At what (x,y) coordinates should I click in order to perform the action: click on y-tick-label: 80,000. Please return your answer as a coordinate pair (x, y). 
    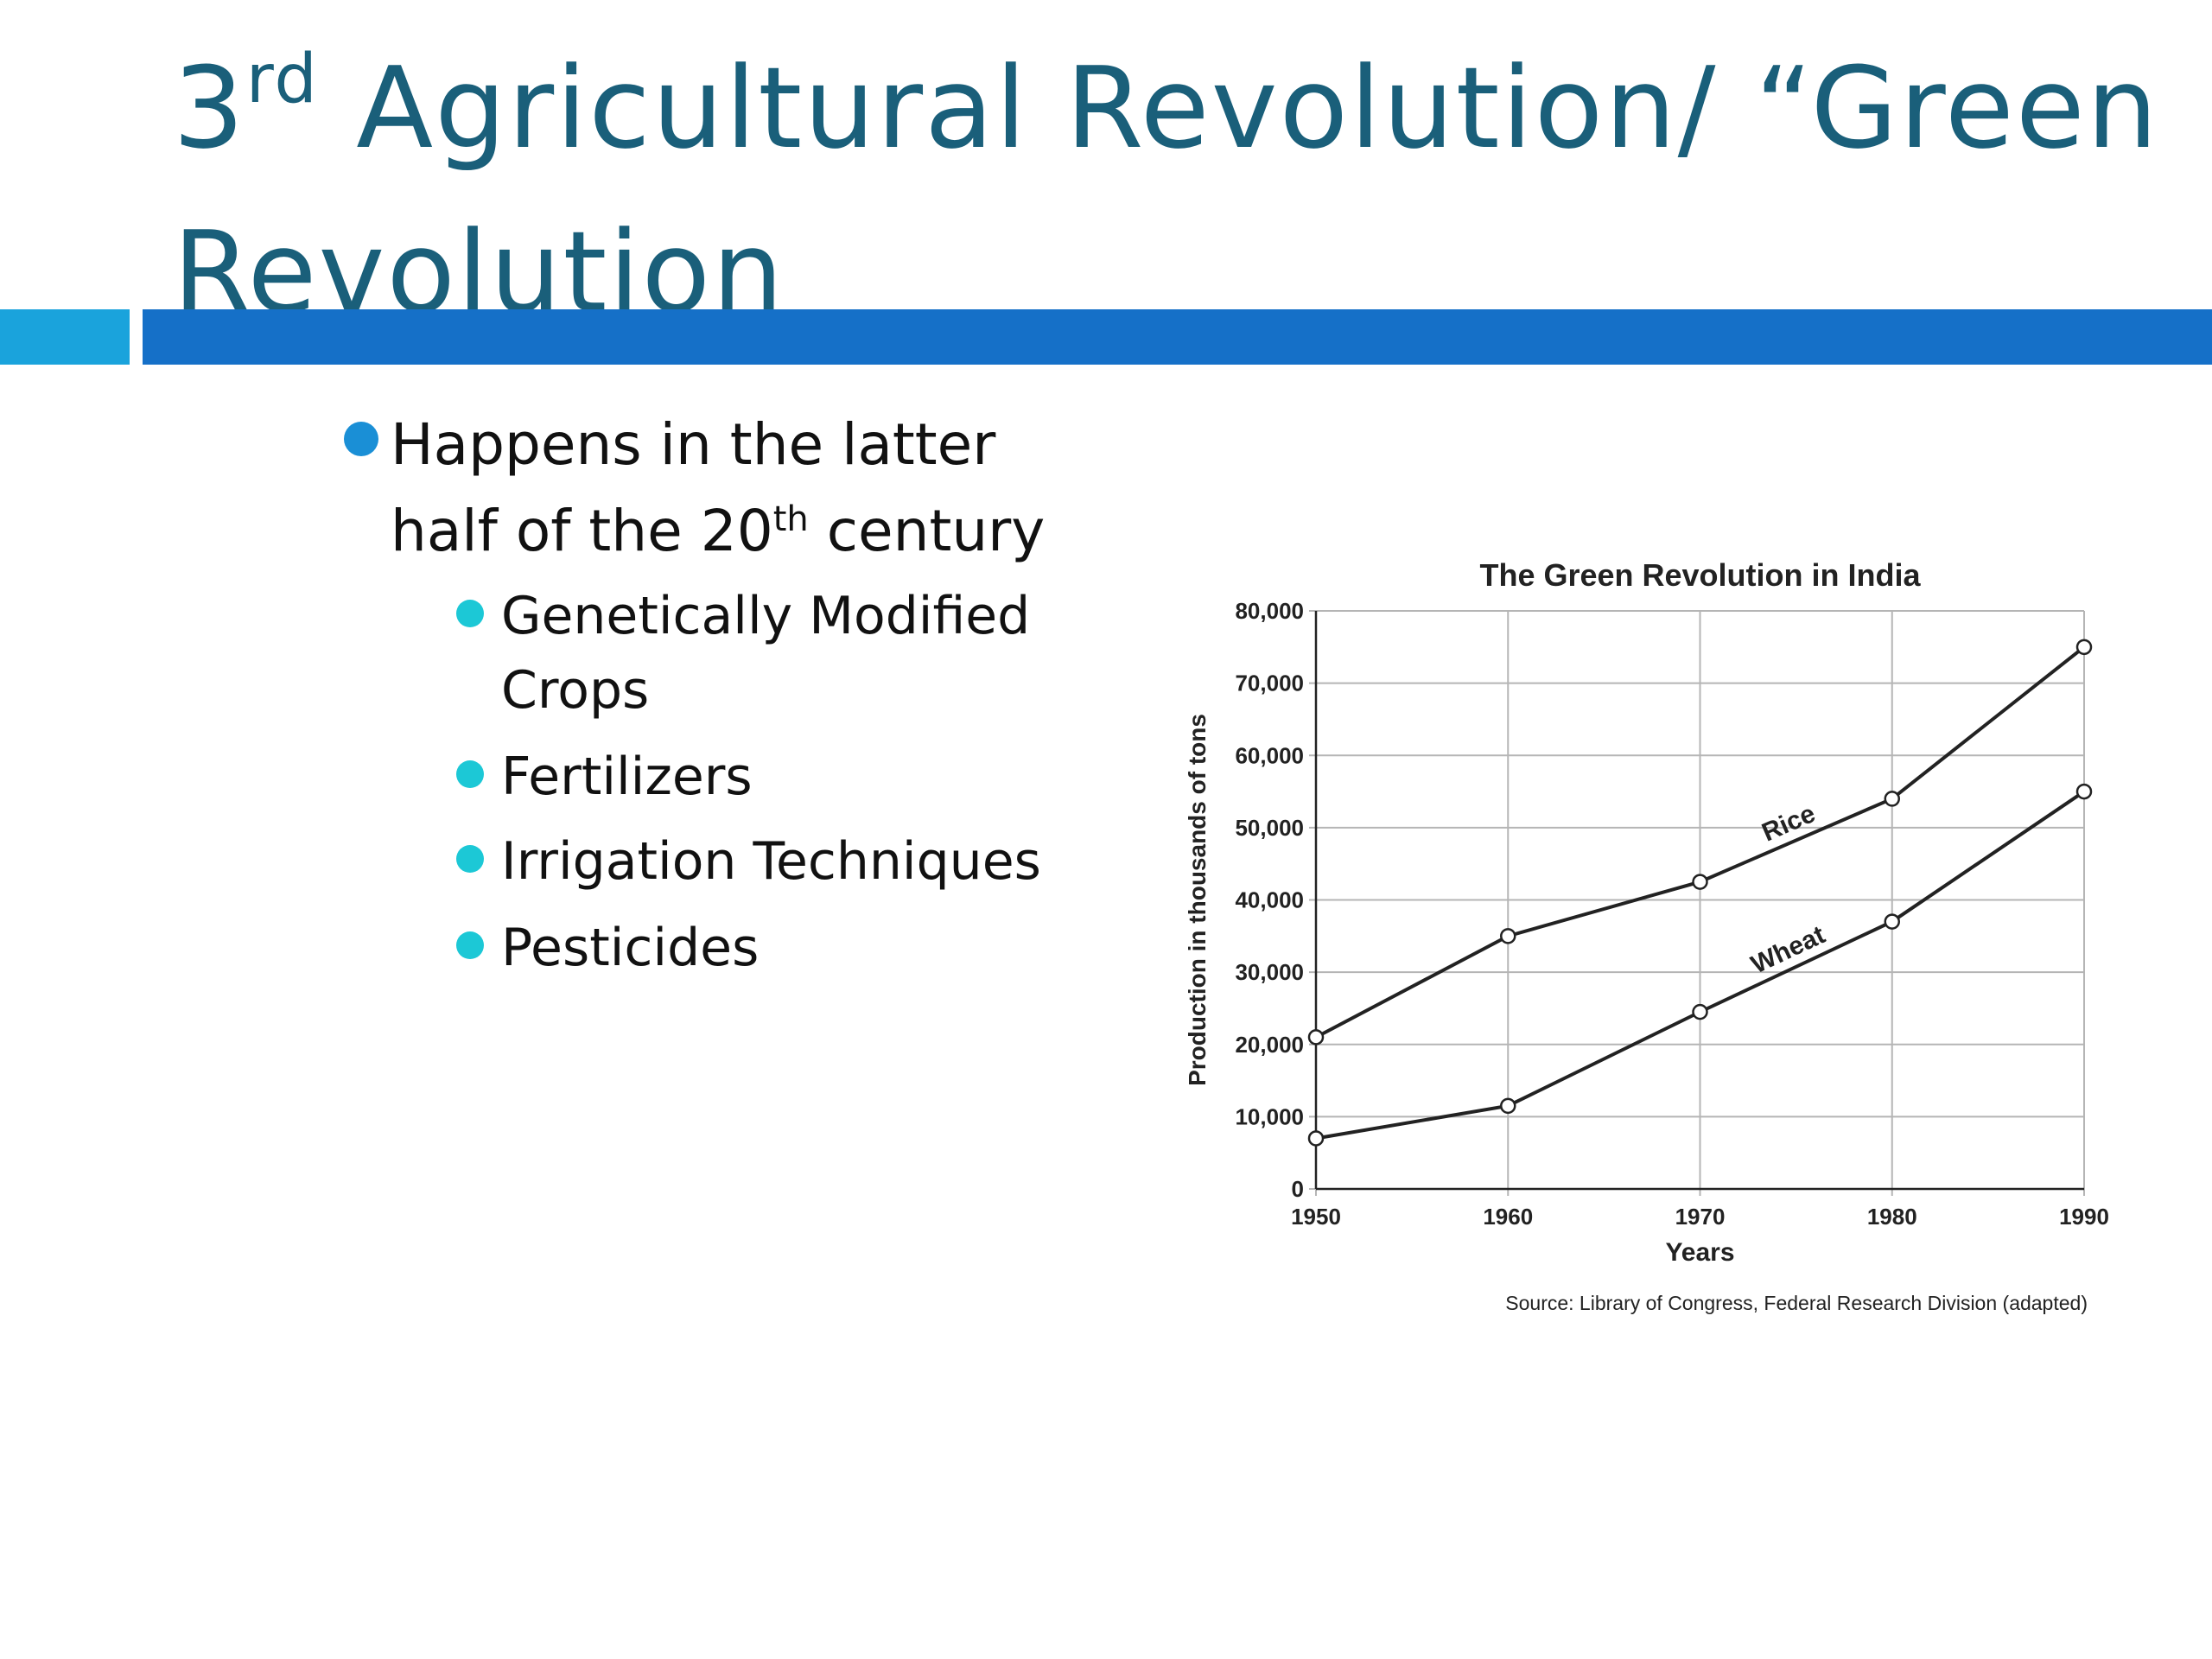
    Looking at the image, I should click on (1269, 611).